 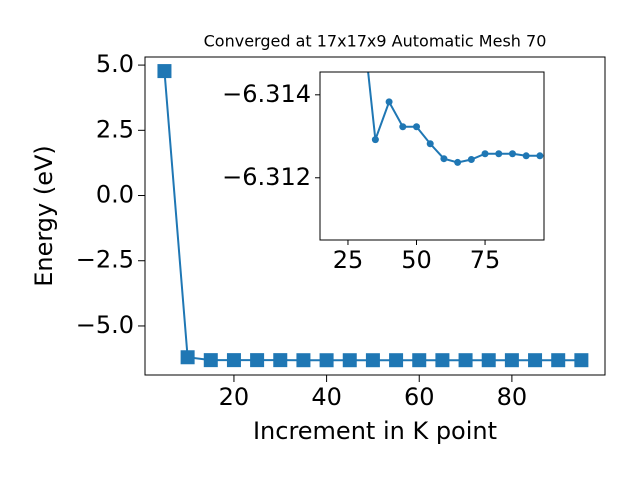 I want to click on x-tick-label: 75, so click(x=485, y=260).